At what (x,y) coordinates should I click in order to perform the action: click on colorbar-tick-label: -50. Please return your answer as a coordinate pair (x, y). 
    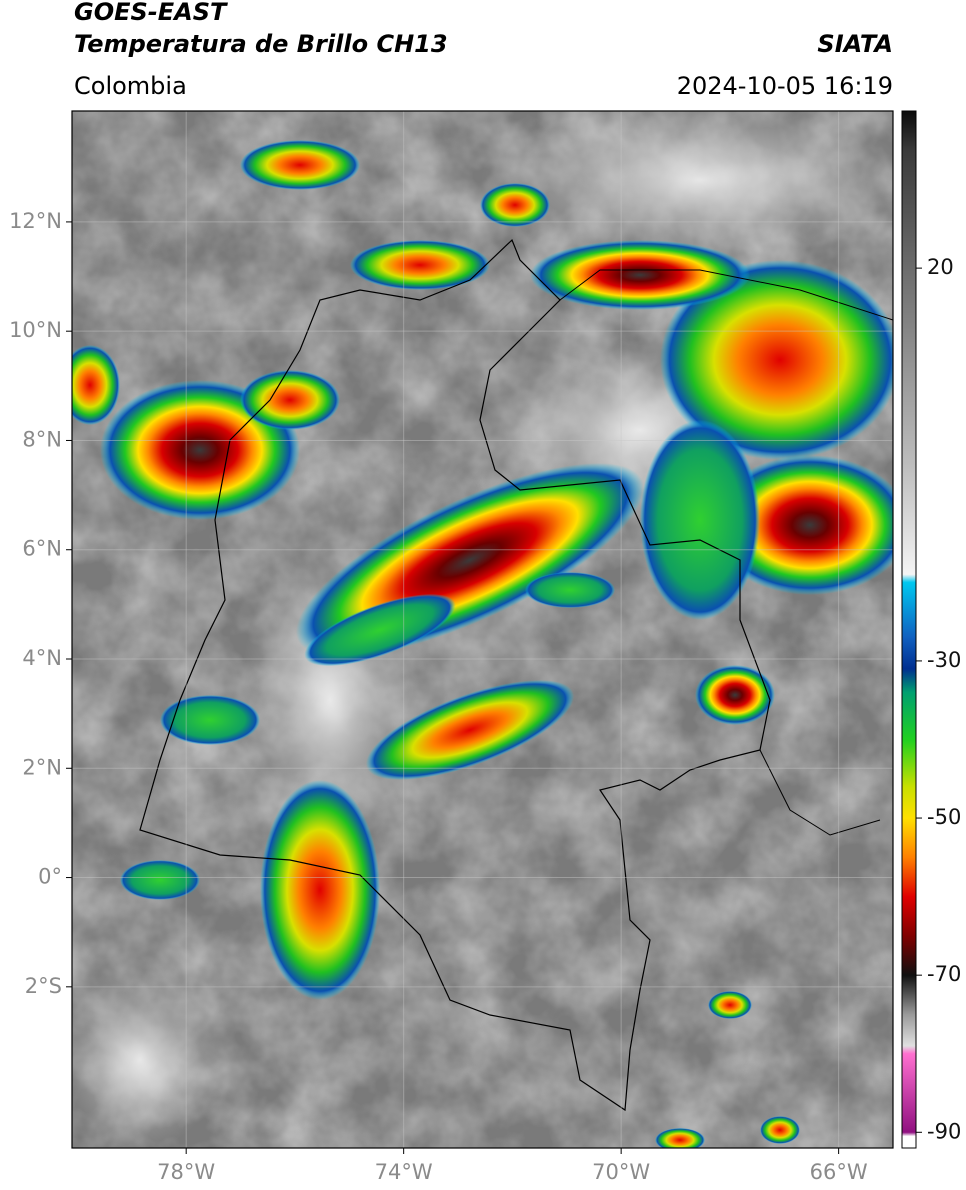
    Looking at the image, I should click on (944, 817).